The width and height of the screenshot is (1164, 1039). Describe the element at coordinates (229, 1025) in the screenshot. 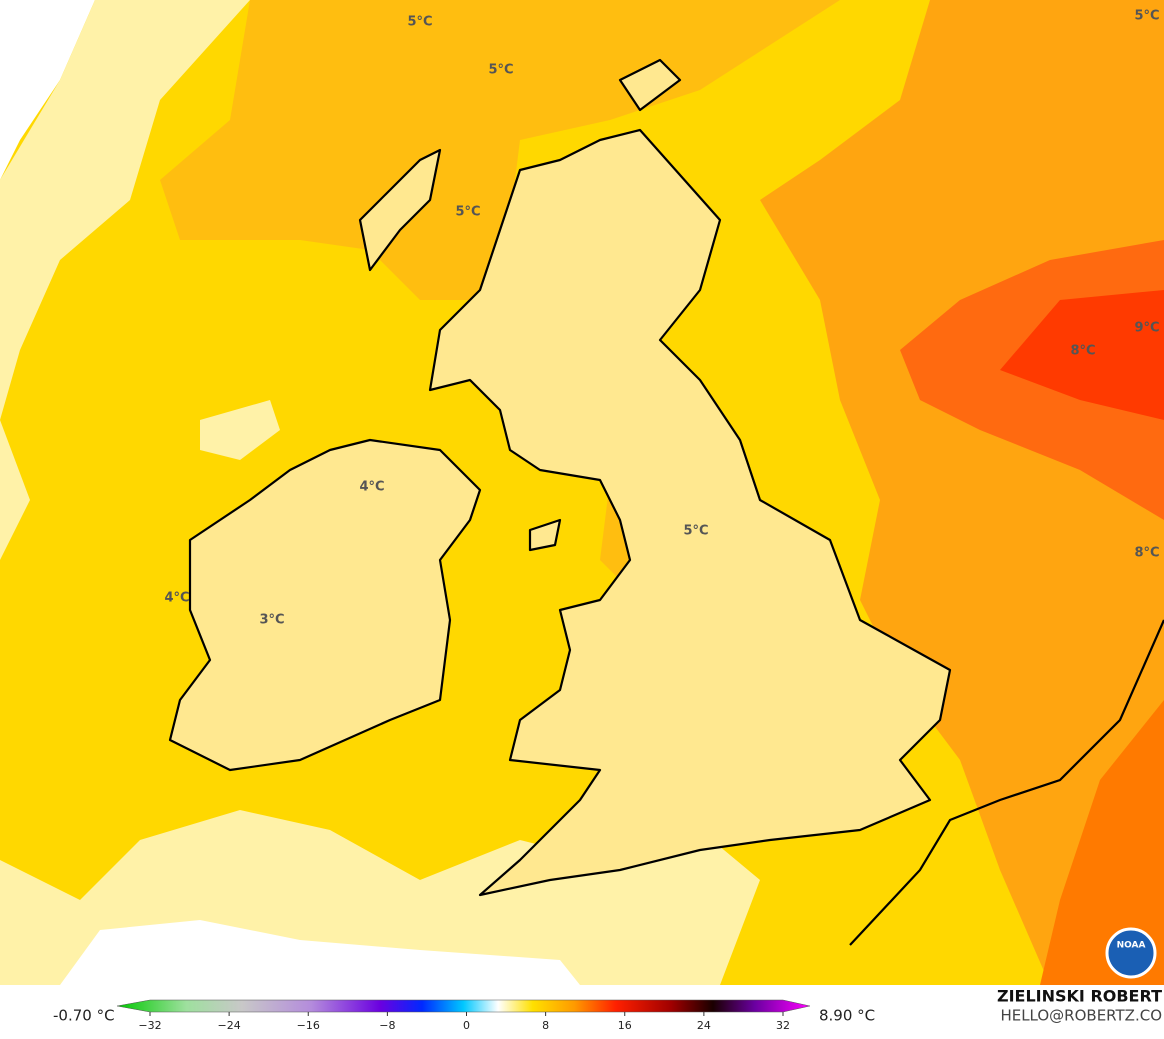

I see `colorbar-tick-label: −24` at that location.